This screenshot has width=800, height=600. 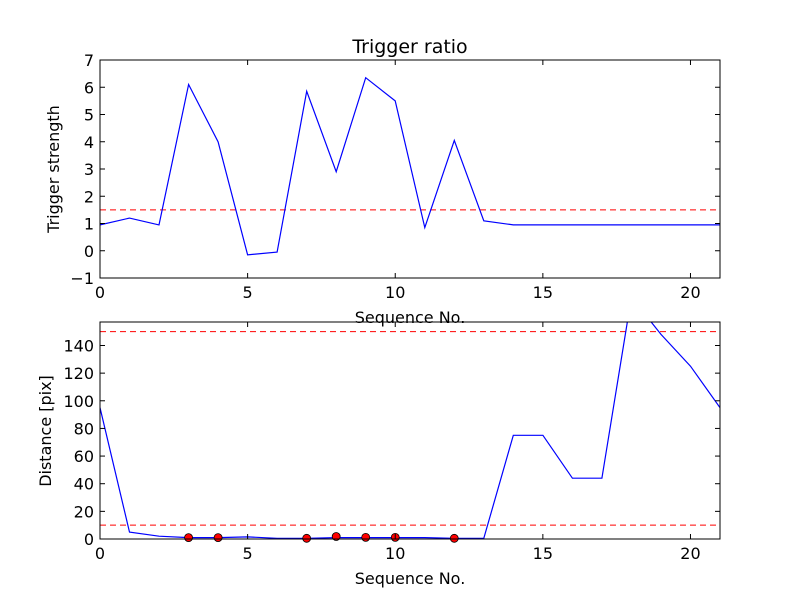 What do you see at coordinates (78, 373) in the screenshot?
I see `y-tick-label: 120` at bounding box center [78, 373].